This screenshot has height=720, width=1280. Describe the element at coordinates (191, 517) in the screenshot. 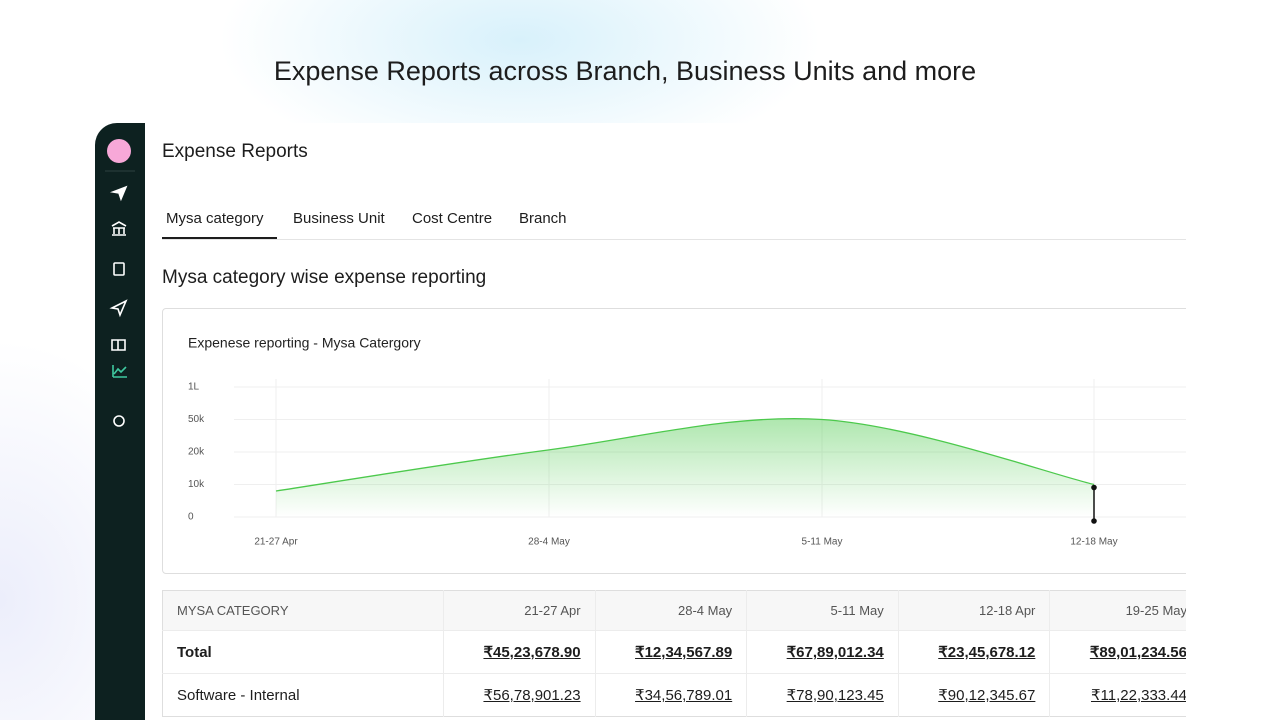

I see `y-tick-label: 0` at that location.